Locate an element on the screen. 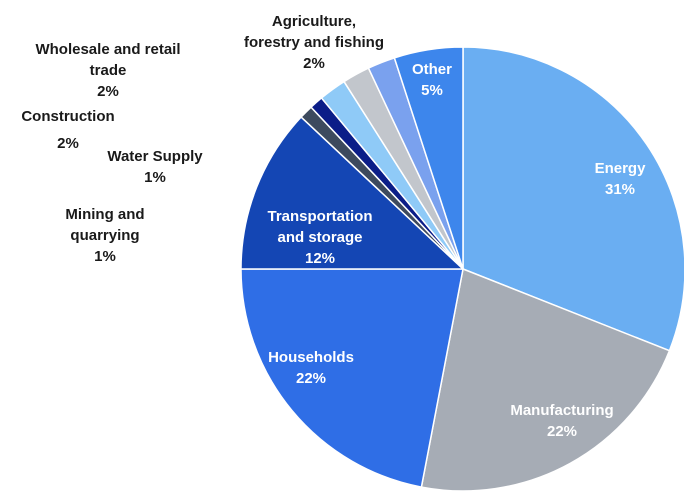 Image resolution: width=684 pixels, height=496 pixels. slice-label-mining-and-quarrying: Mining and quarrying is located at coordinates (104, 225).